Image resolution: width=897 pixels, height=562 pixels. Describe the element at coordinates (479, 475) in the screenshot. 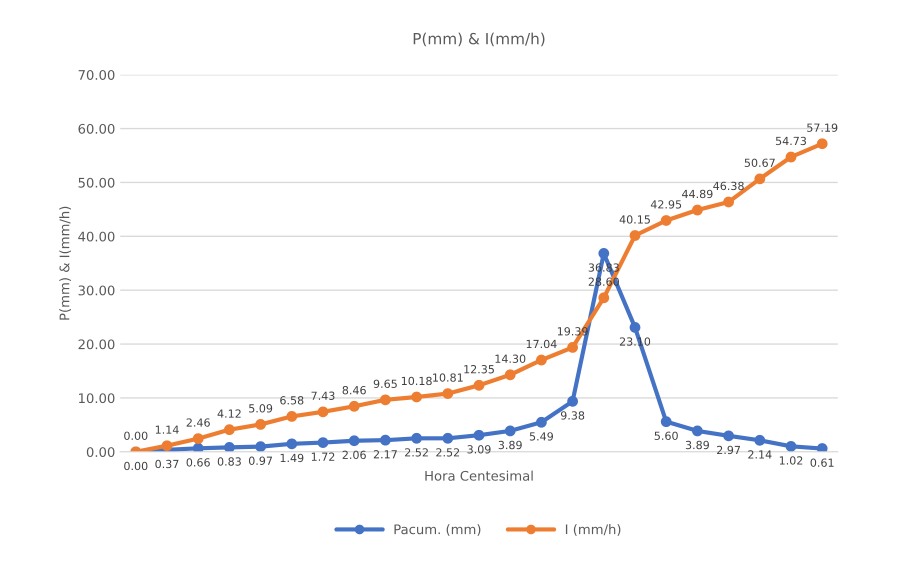

I see `x-axis-title: Hora Centesimal` at that location.